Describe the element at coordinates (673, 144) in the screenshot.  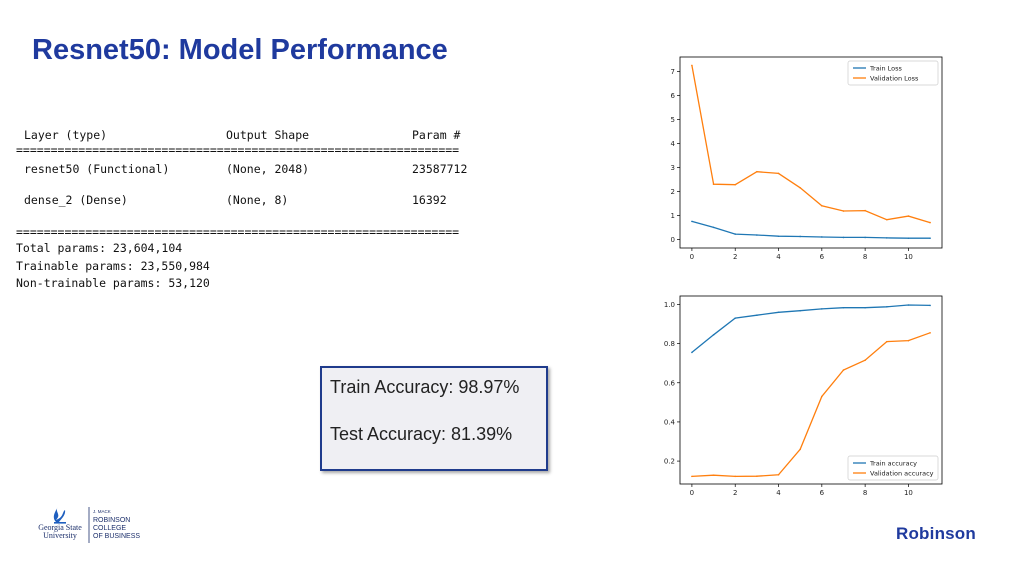
I see `y-tick-label: 4` at that location.